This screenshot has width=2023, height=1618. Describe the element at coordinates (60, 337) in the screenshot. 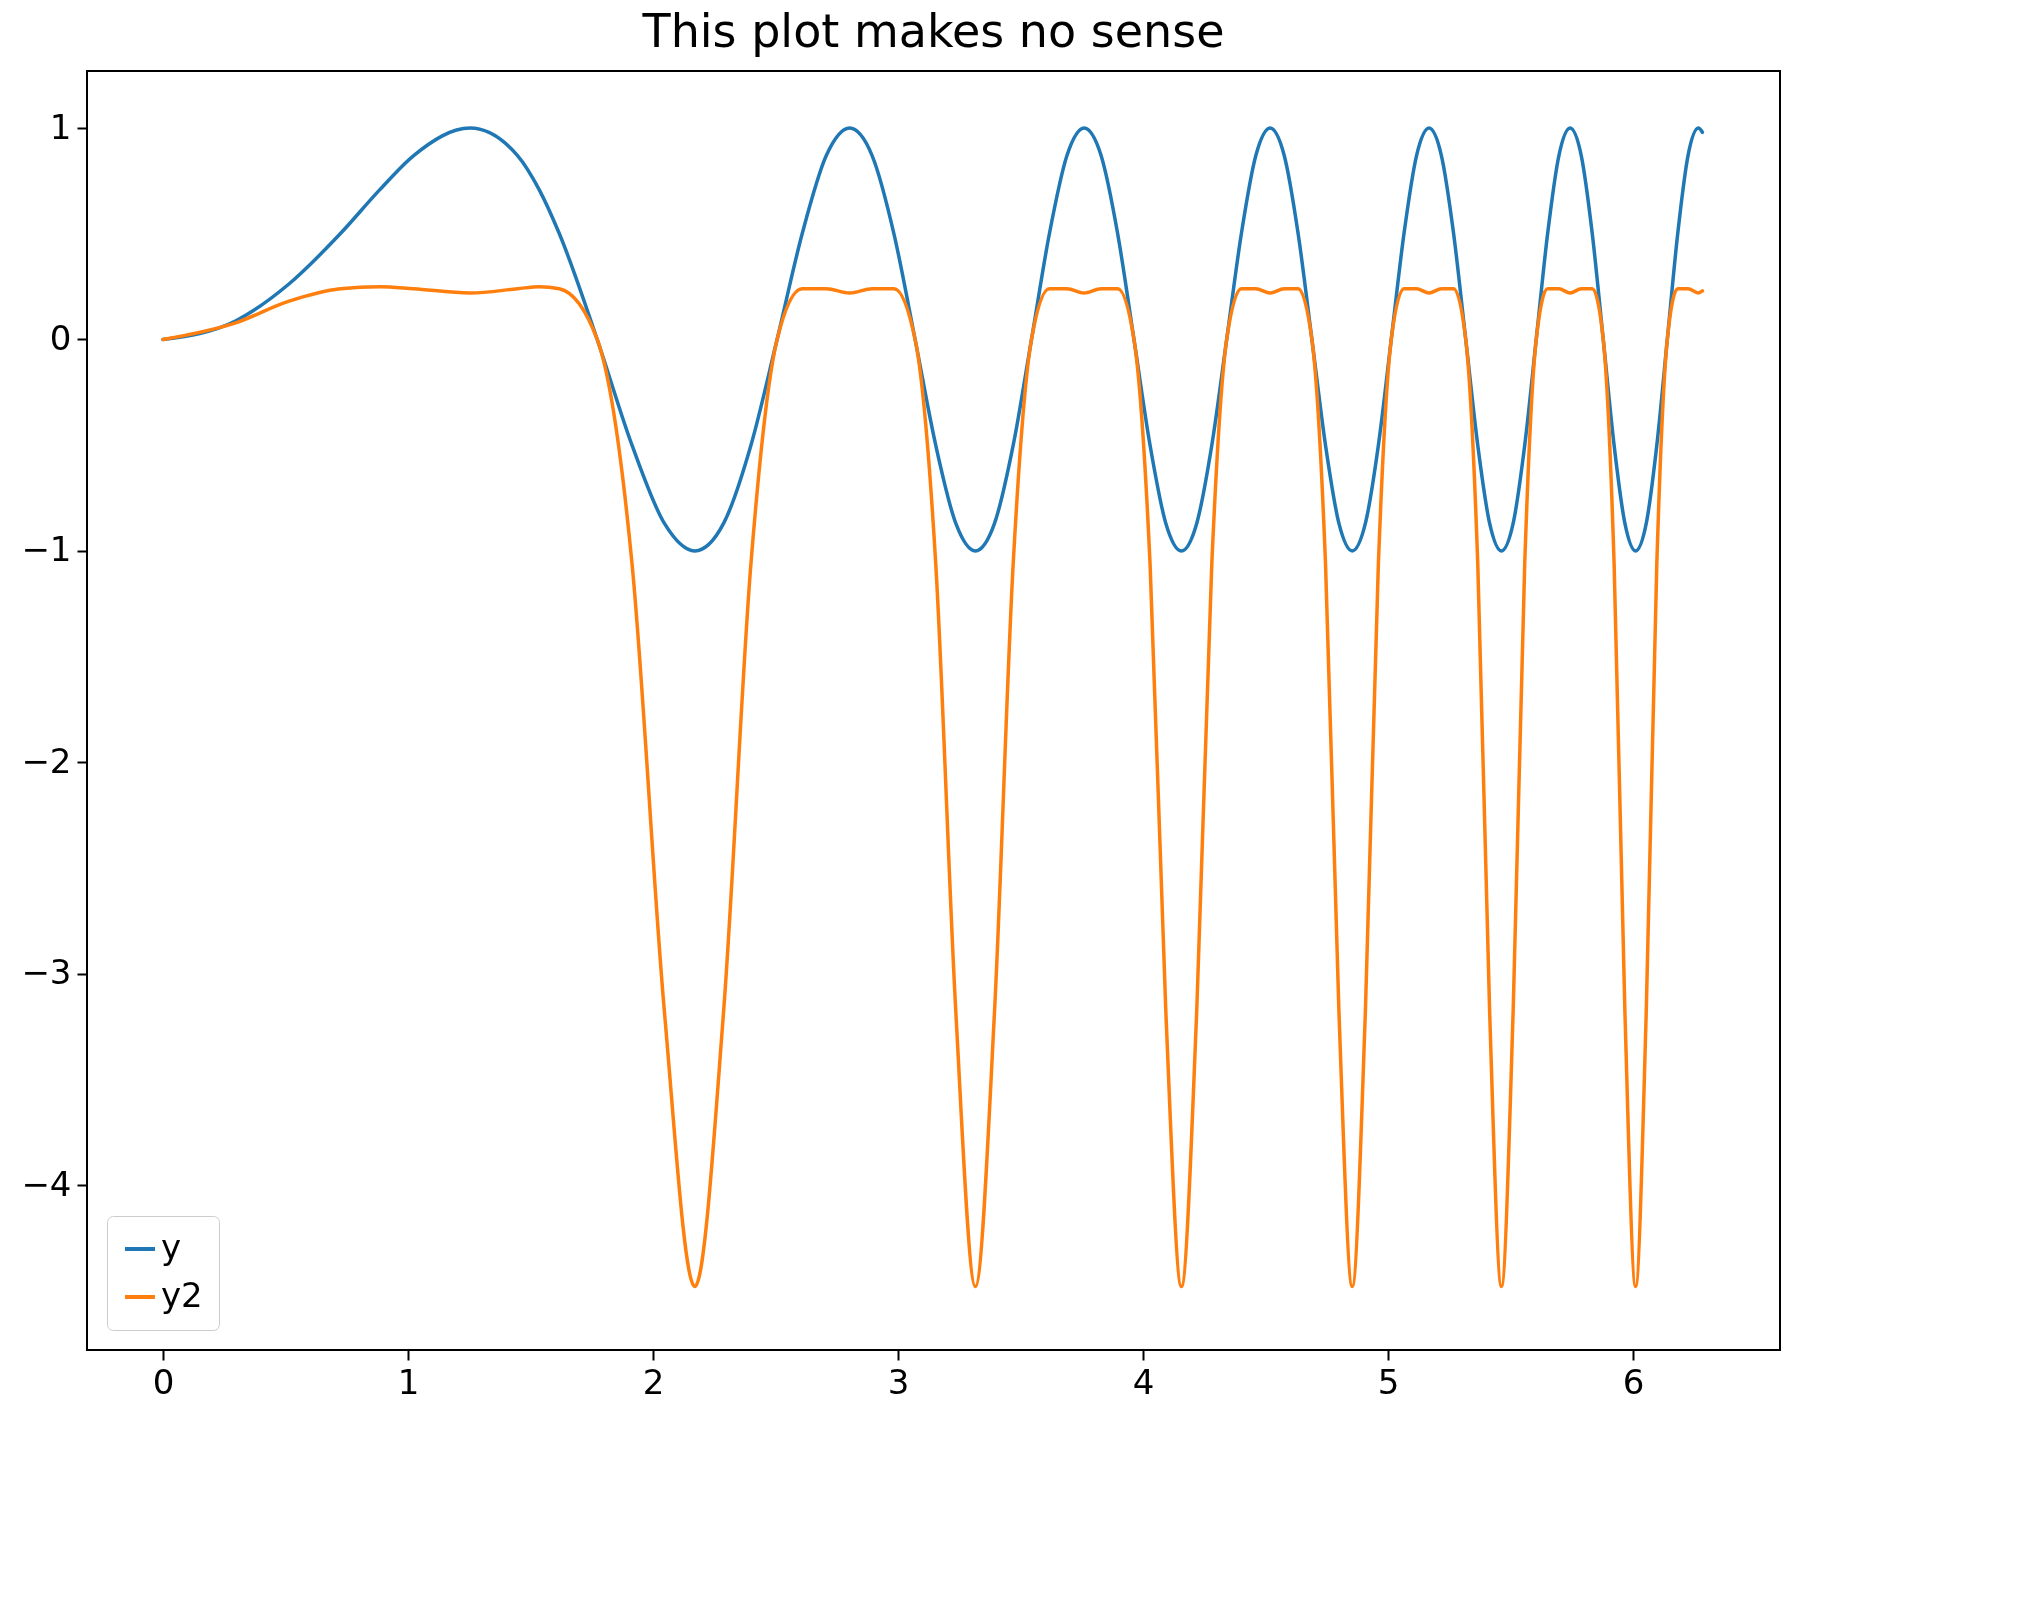

I see `y-tick-label: 0` at that location.